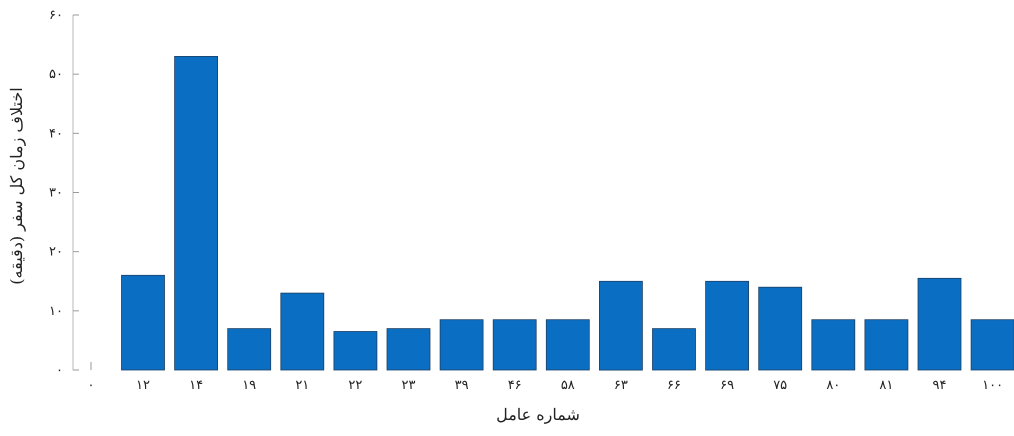 The height and width of the screenshot is (436, 1014). What do you see at coordinates (355, 385) in the screenshot?
I see `x-tick-label: ۲۲` at bounding box center [355, 385].